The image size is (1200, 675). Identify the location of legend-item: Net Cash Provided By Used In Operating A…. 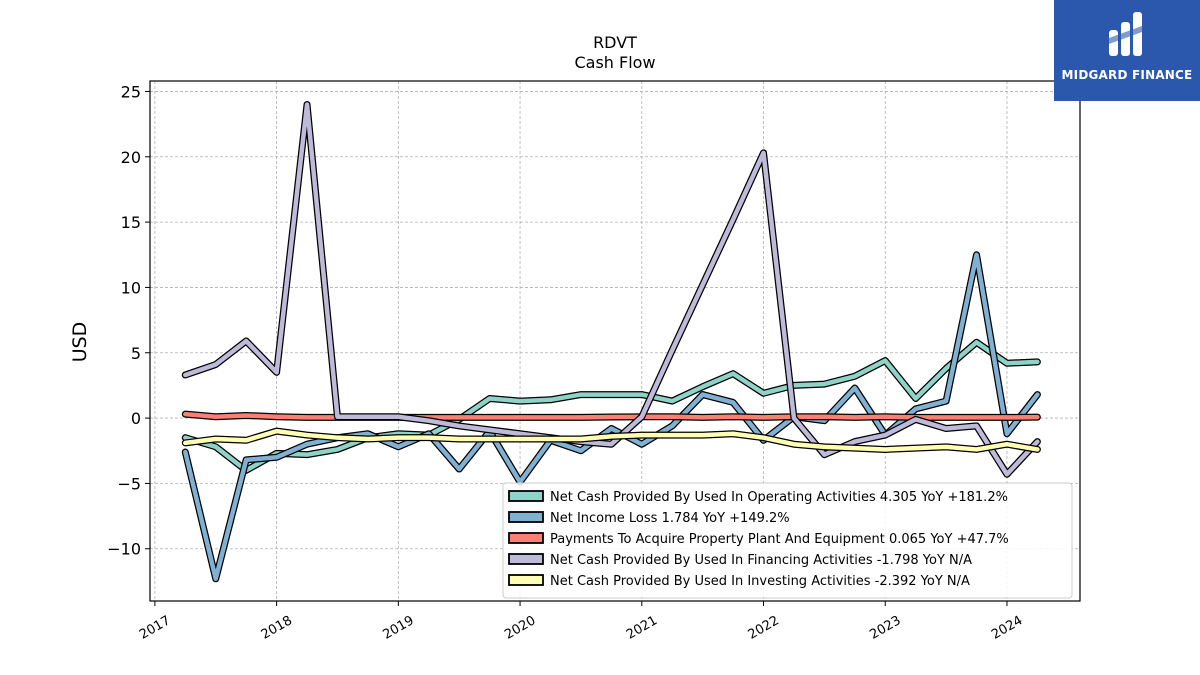
(758, 497).